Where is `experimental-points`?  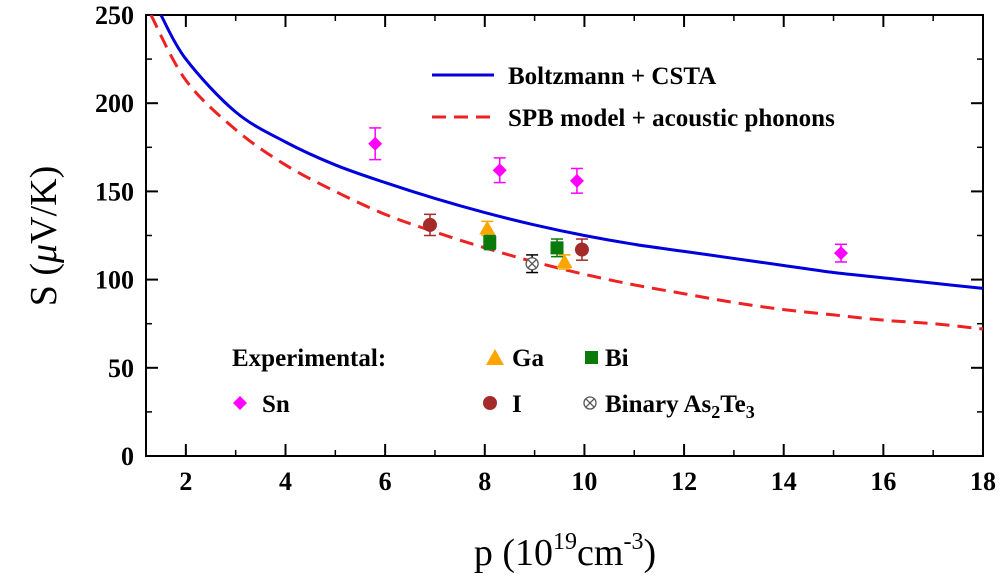 experimental-points is located at coordinates (608, 200).